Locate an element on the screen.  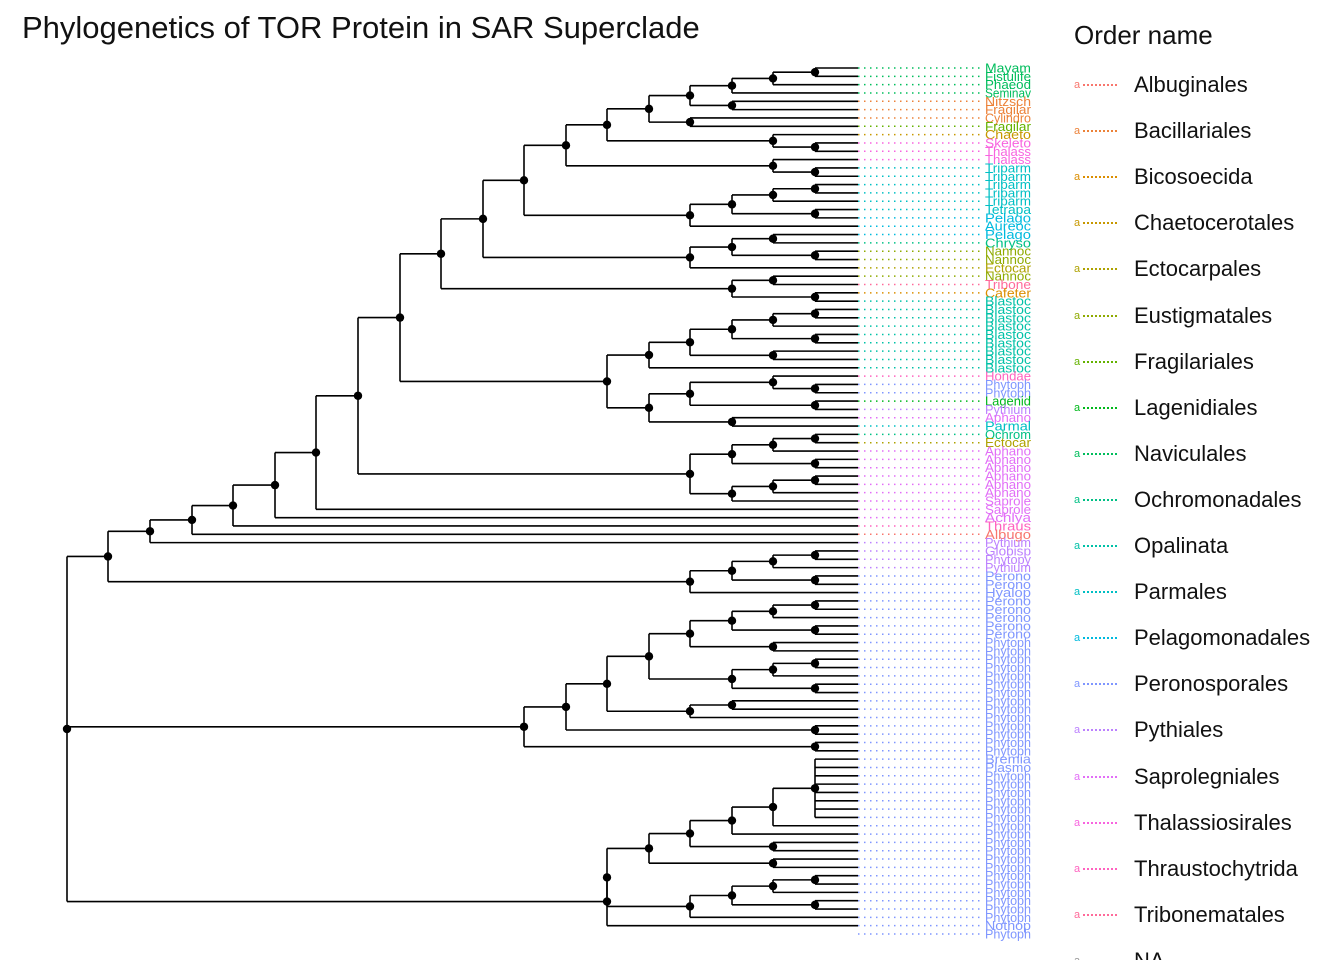
tip-label: Chaeto is located at coordinates (1008, 135).